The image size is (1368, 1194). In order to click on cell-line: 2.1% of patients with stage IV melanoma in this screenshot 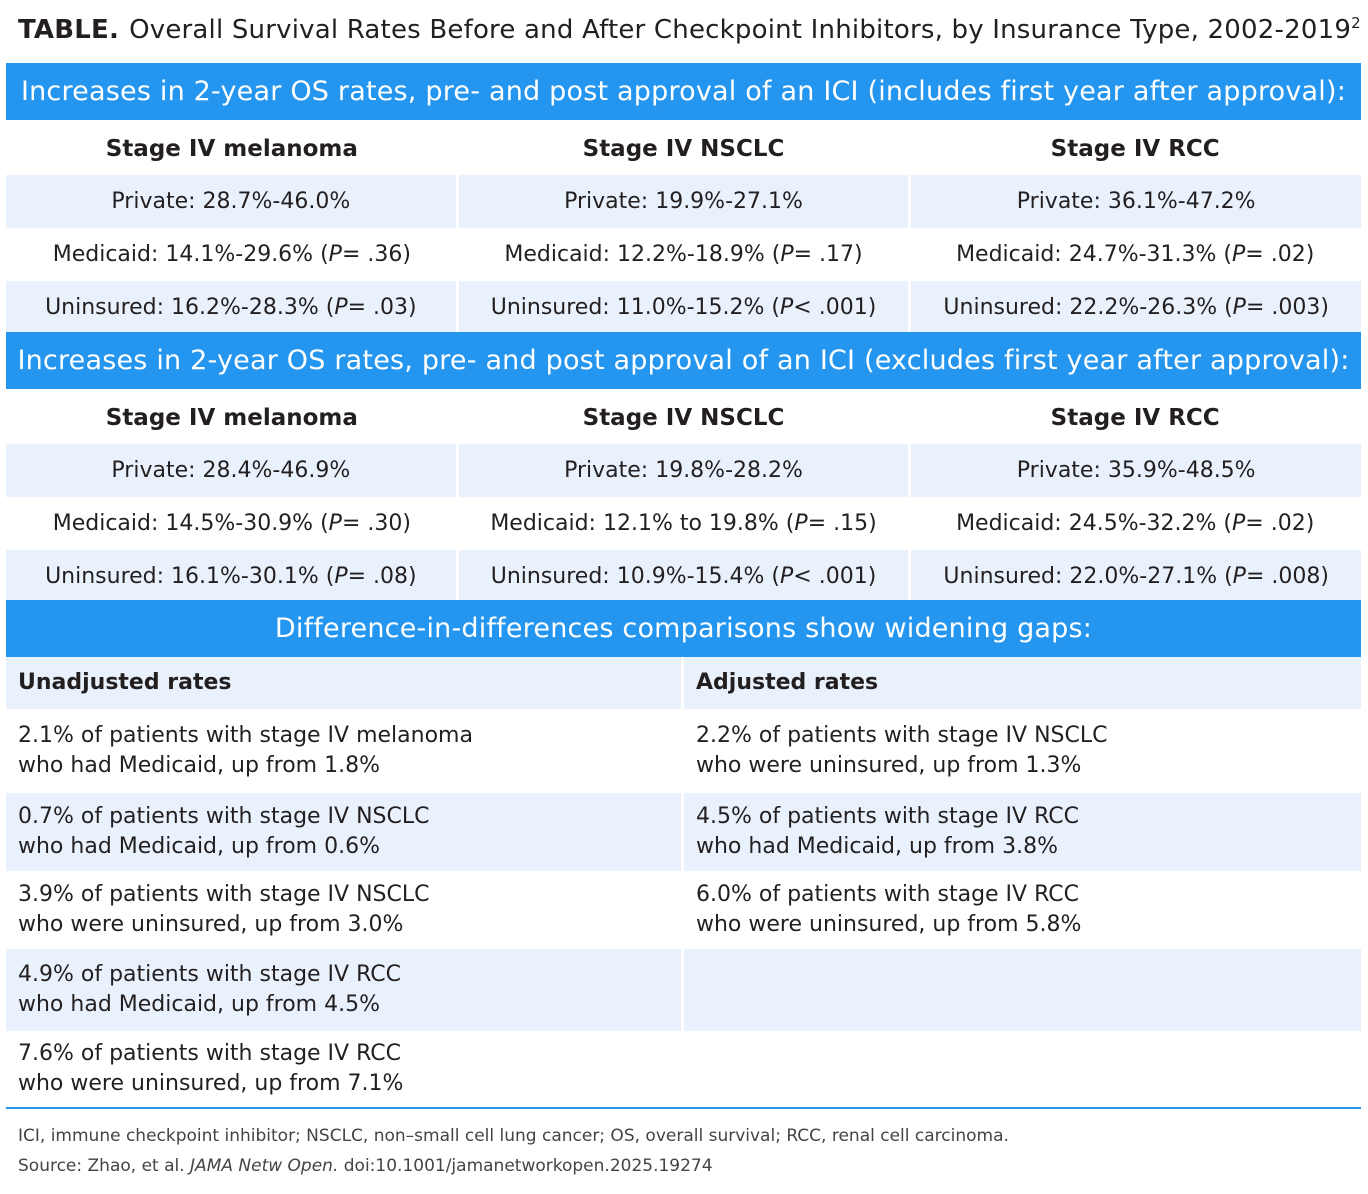, I will do `click(245, 735)`.